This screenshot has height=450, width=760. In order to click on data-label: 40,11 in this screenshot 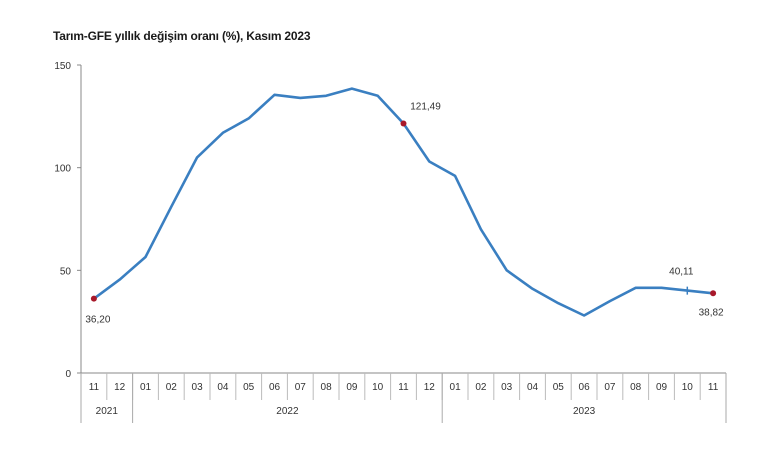, I will do `click(681, 272)`.